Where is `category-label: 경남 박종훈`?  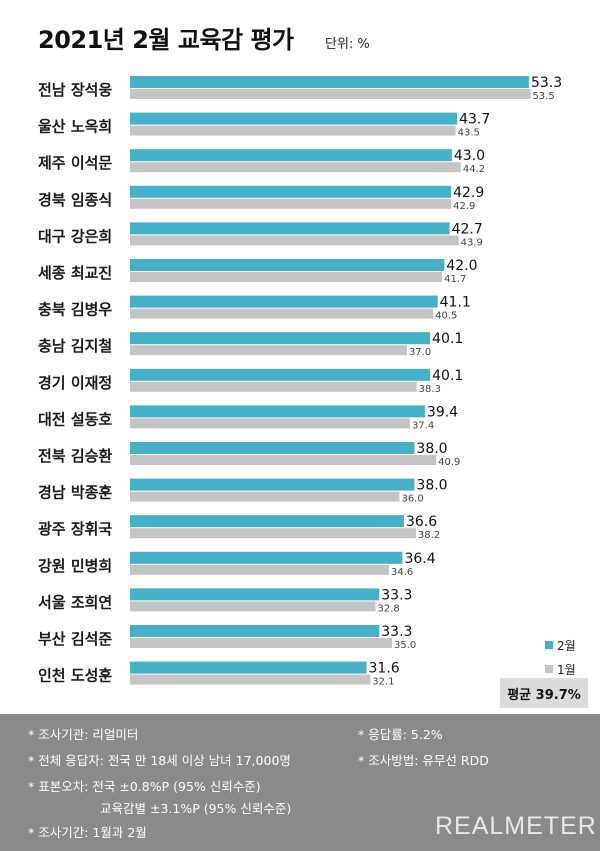 category-label: 경남 박종훈 is located at coordinates (75, 493).